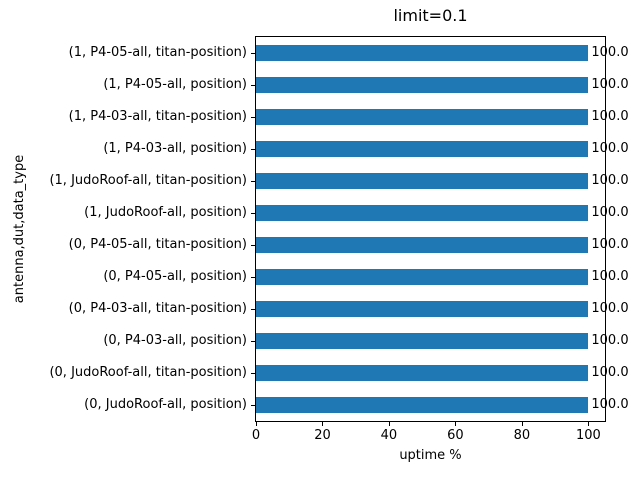 The height and width of the screenshot is (480, 640). I want to click on y-tick-label: (0, P4-03-all, titan-position), so click(157, 308).